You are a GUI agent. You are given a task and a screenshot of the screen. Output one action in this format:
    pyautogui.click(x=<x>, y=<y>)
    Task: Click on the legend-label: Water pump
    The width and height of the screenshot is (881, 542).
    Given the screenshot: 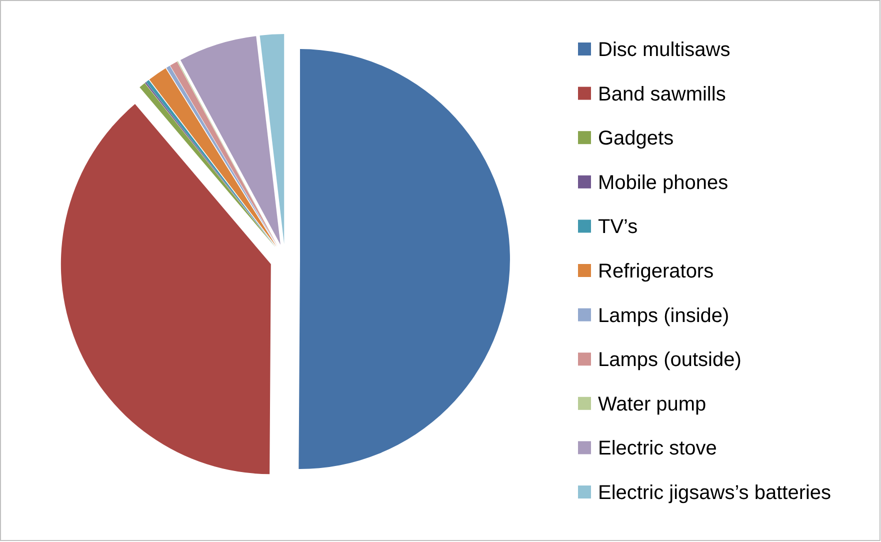 What is the action you would take?
    pyautogui.click(x=652, y=404)
    